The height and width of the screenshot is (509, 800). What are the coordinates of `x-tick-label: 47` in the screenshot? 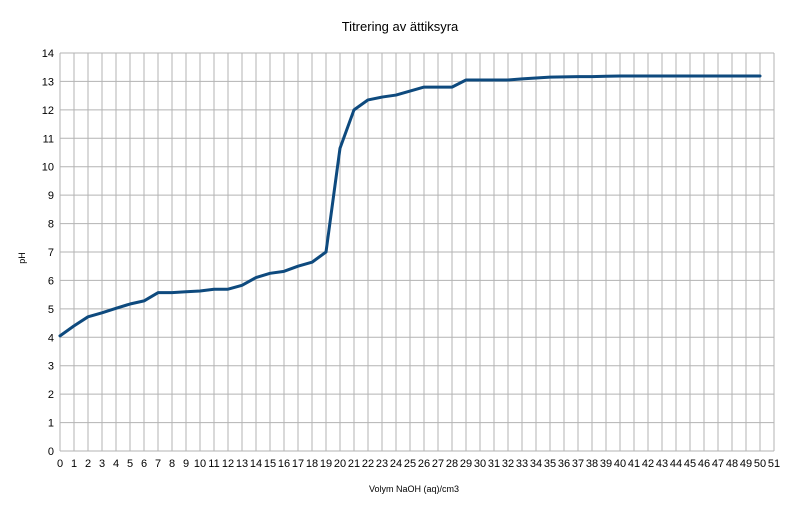 It's located at (718, 464).